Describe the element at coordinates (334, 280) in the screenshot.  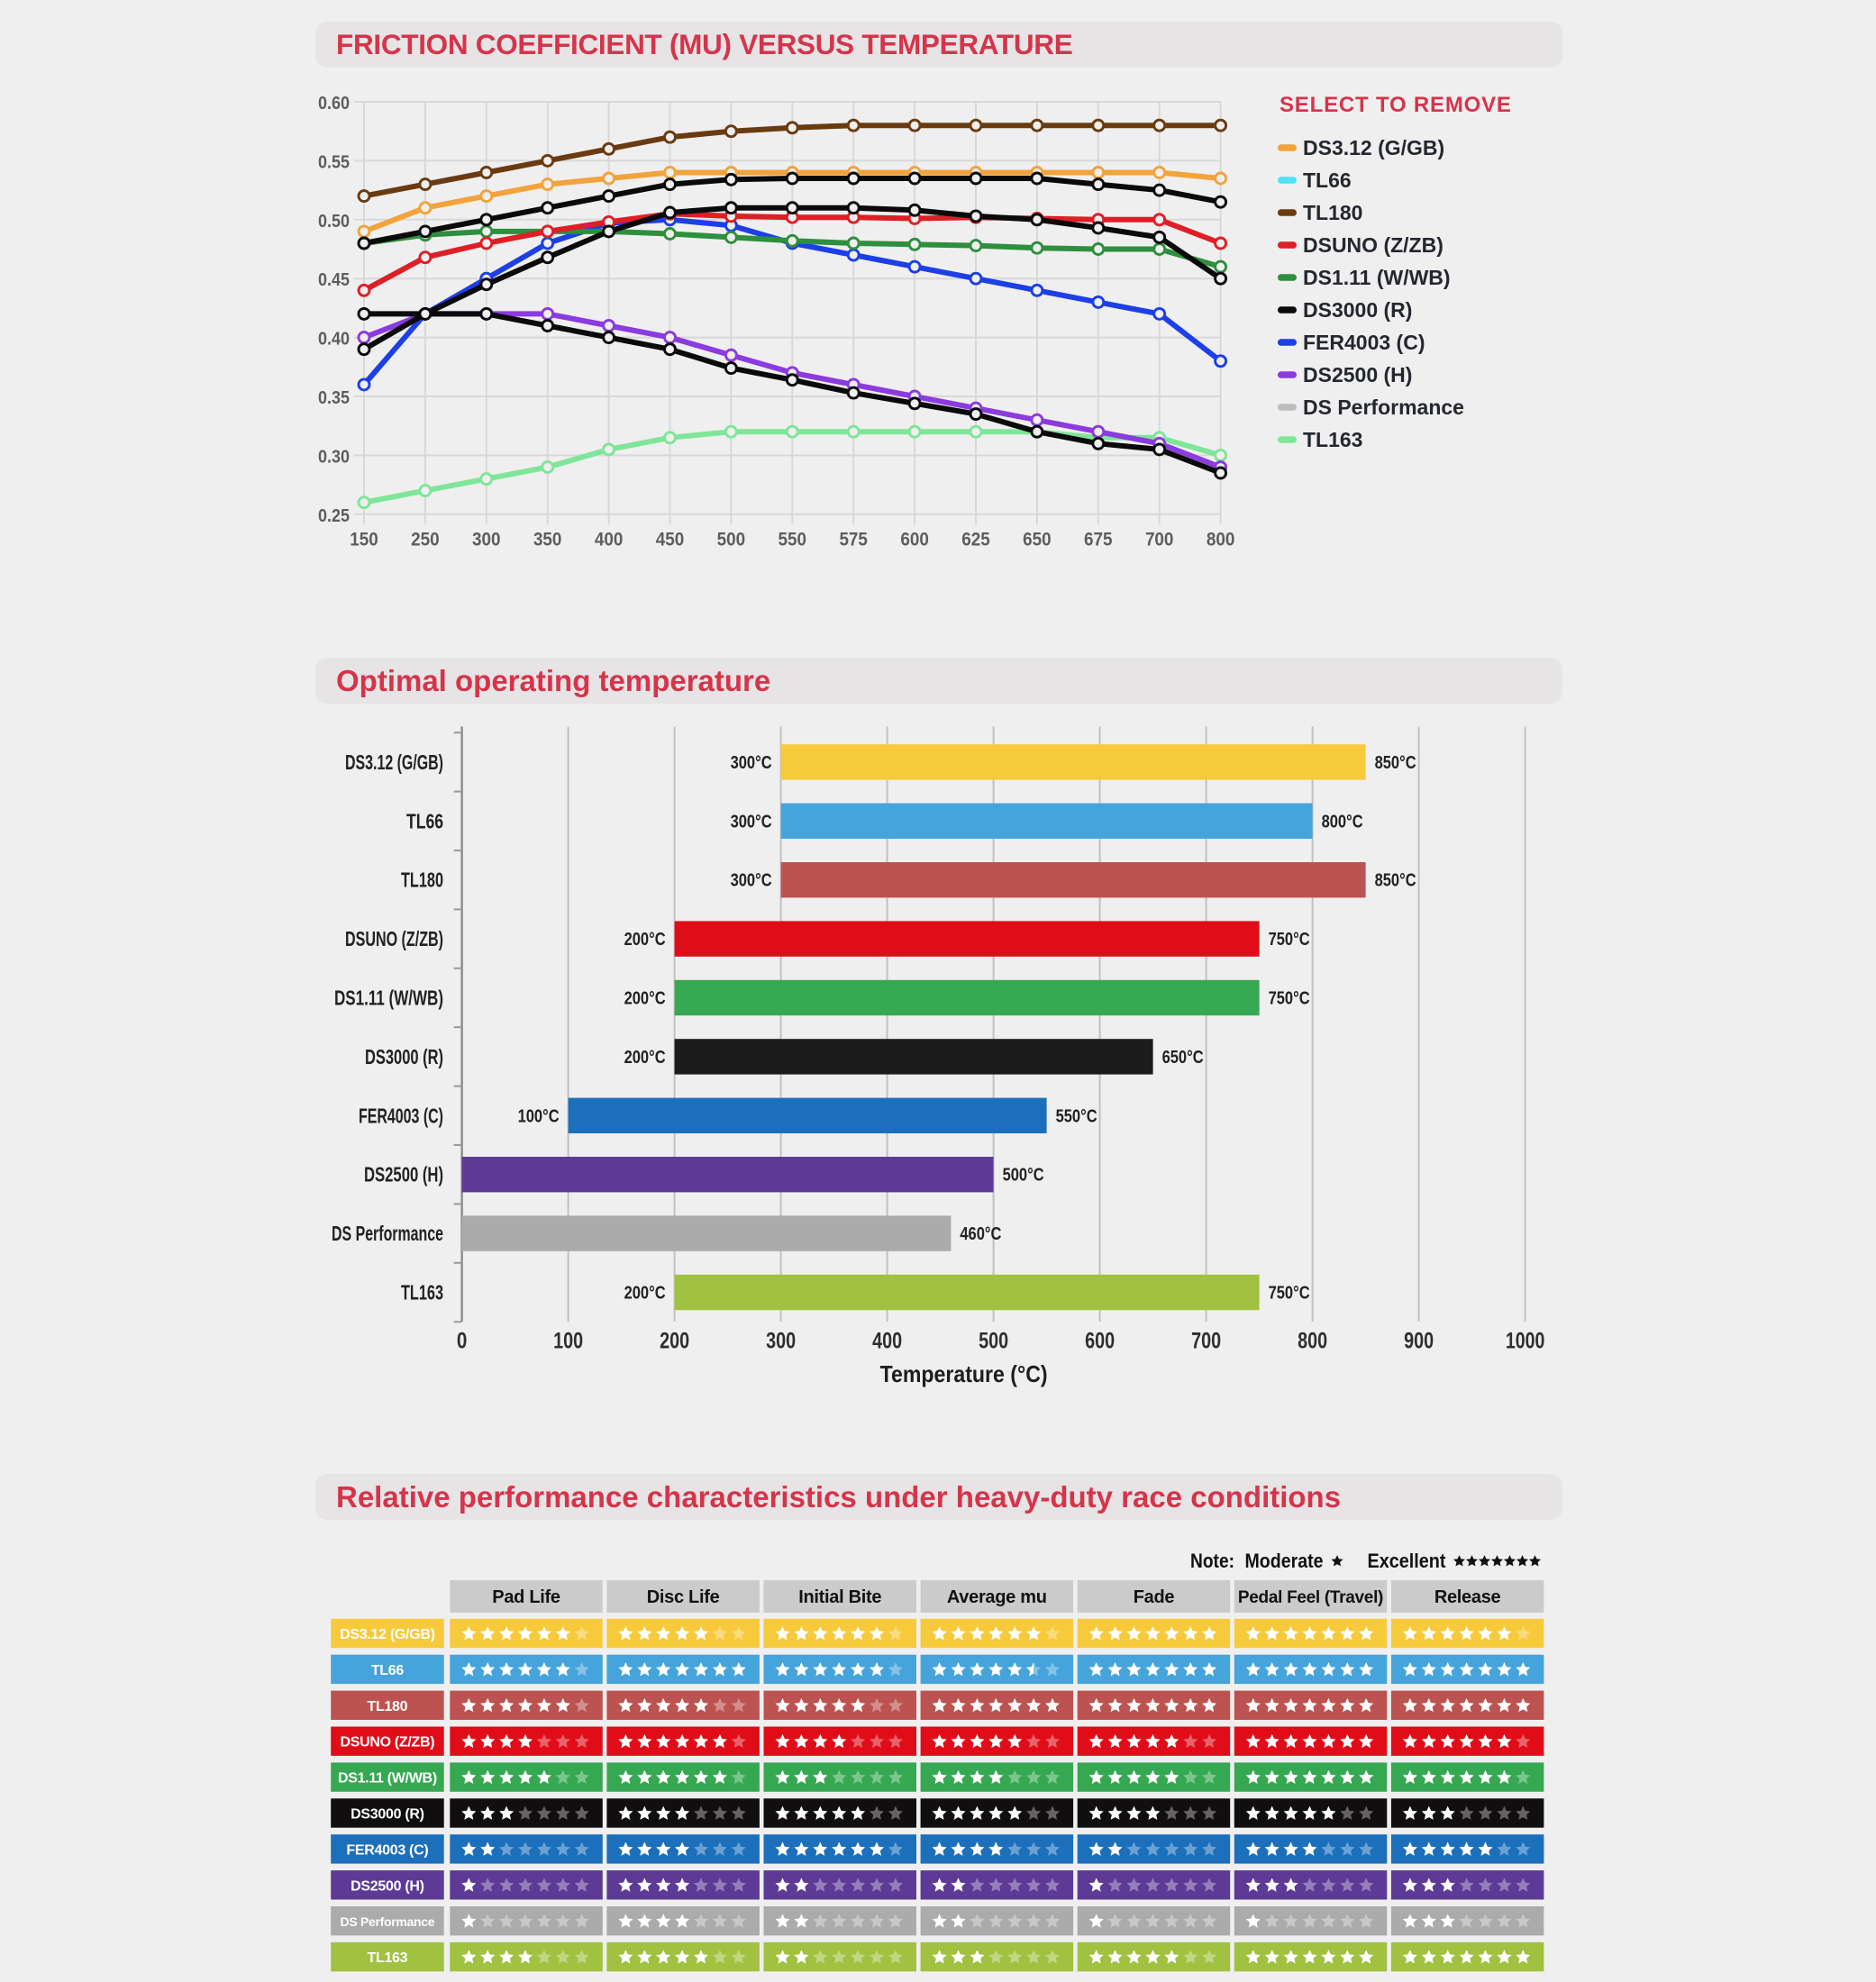
I see `svg-text: 0.45` at that location.